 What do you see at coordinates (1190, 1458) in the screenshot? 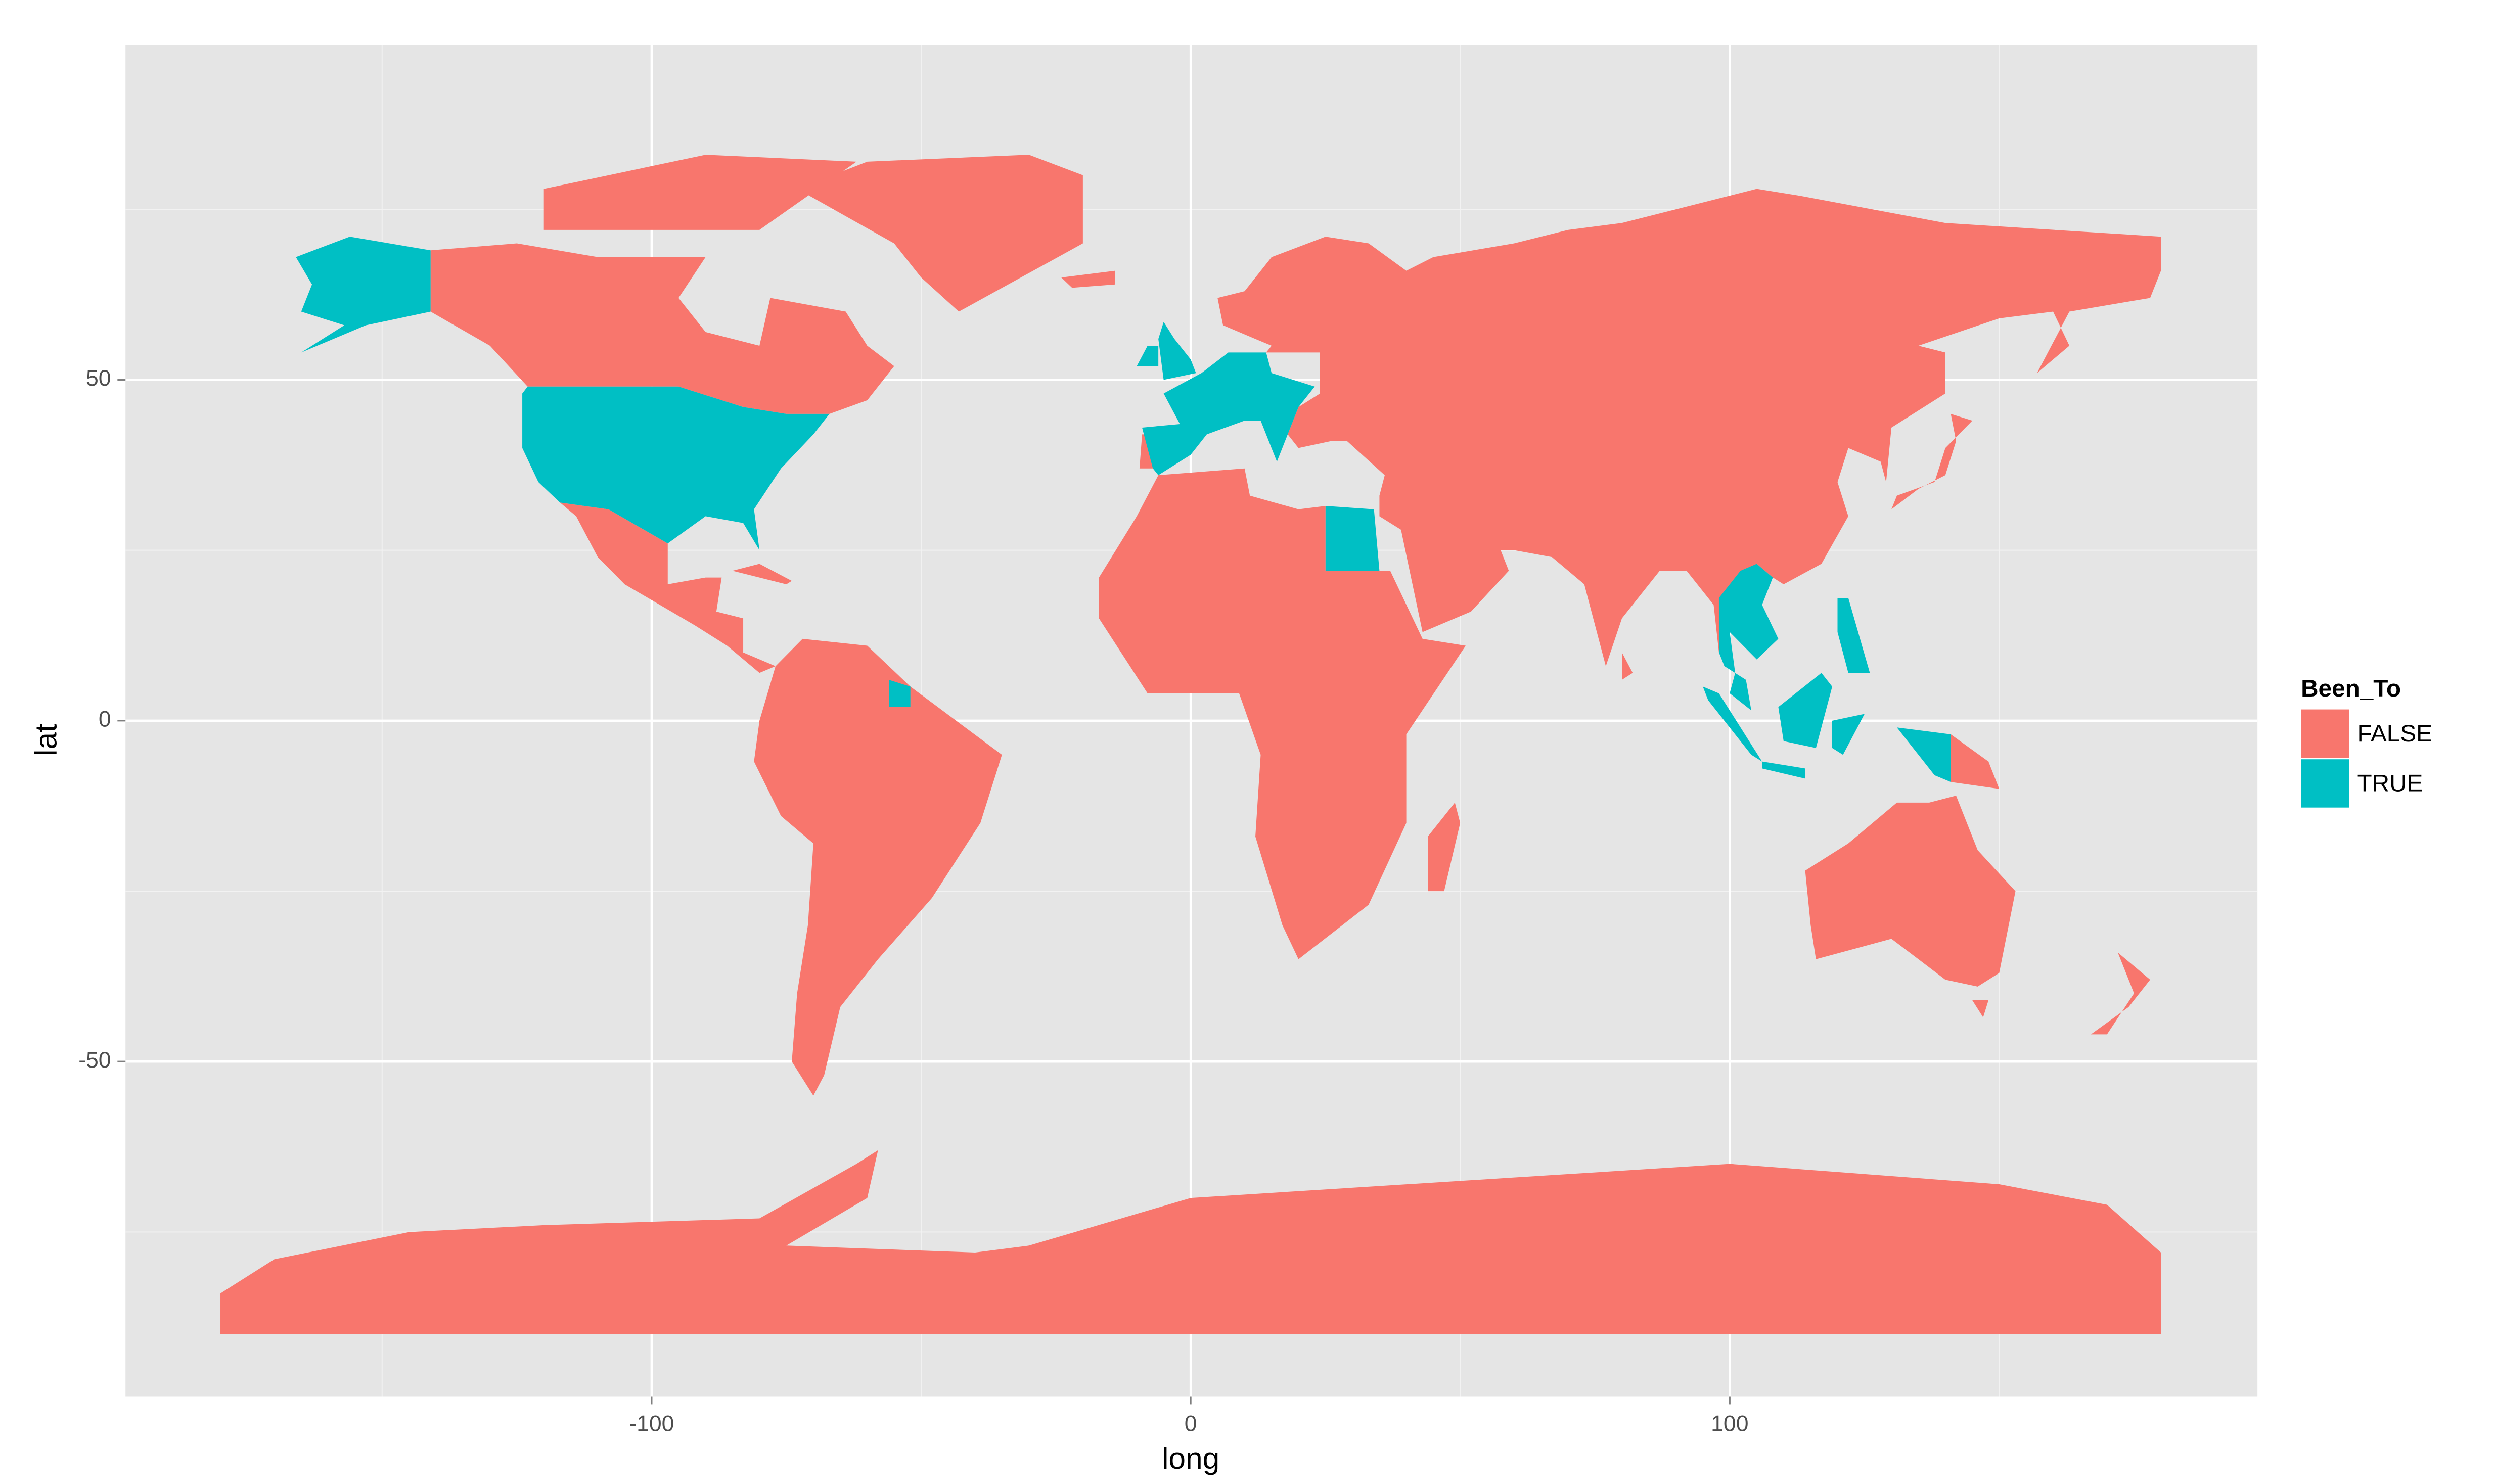
I see `x-axis-label: long` at bounding box center [1190, 1458].